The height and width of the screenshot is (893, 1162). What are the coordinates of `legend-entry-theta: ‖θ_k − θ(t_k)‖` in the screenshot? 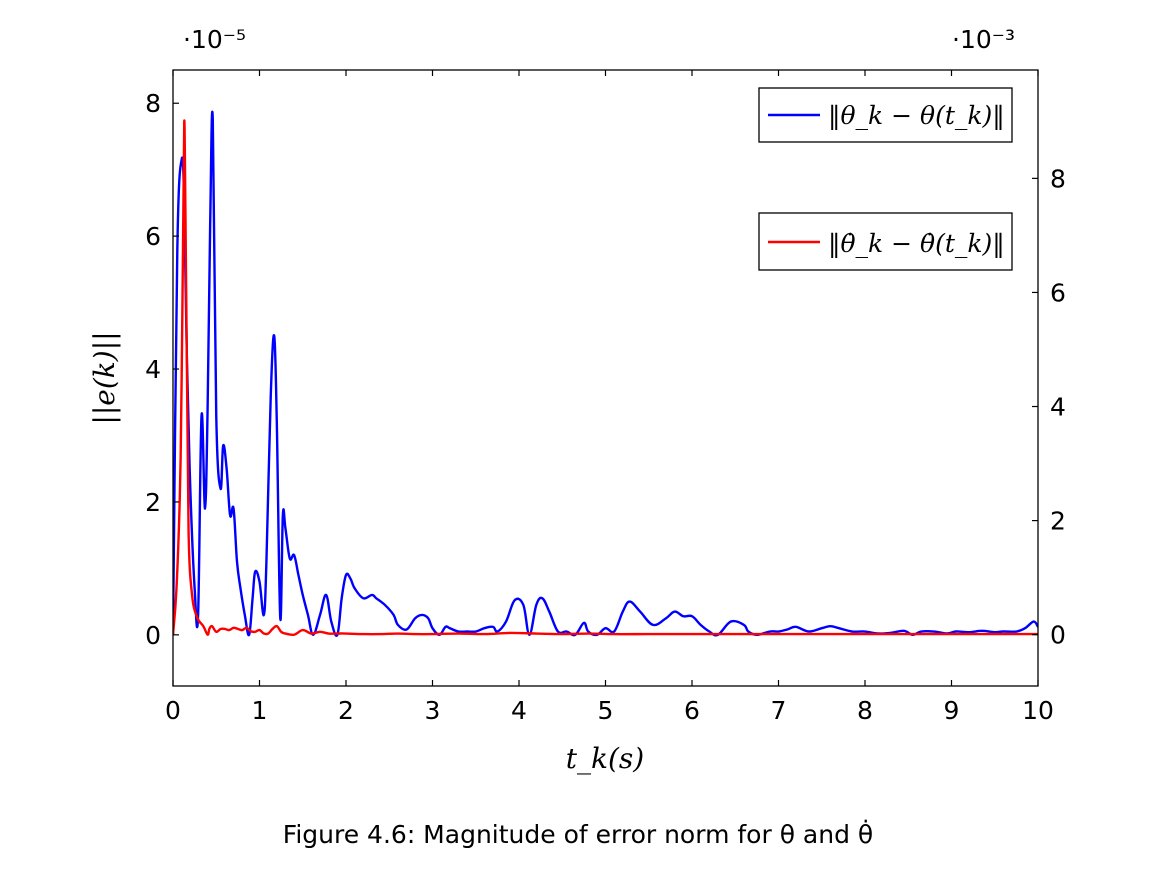 It's located at (885, 115).